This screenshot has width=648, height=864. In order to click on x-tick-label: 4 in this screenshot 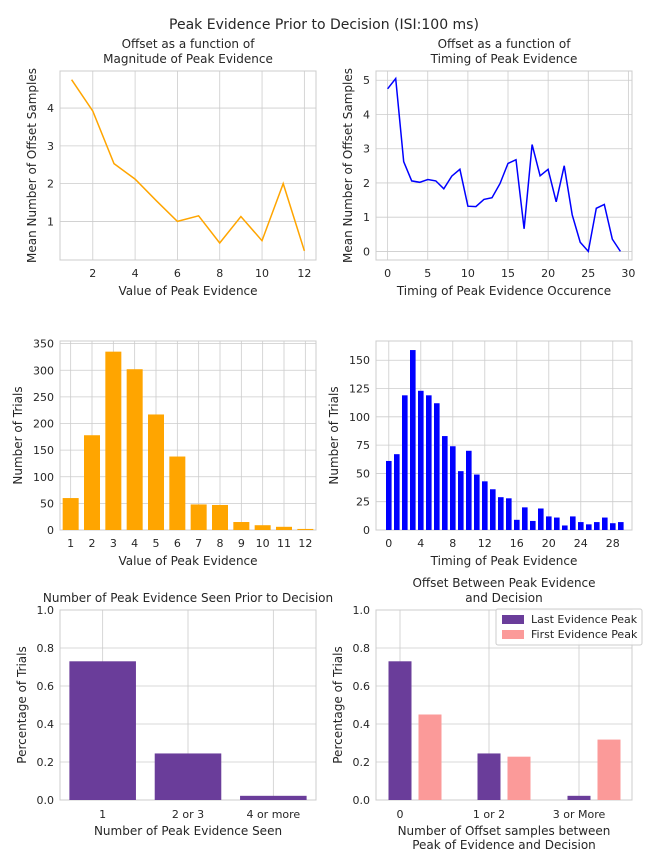, I will do `click(420, 543)`.